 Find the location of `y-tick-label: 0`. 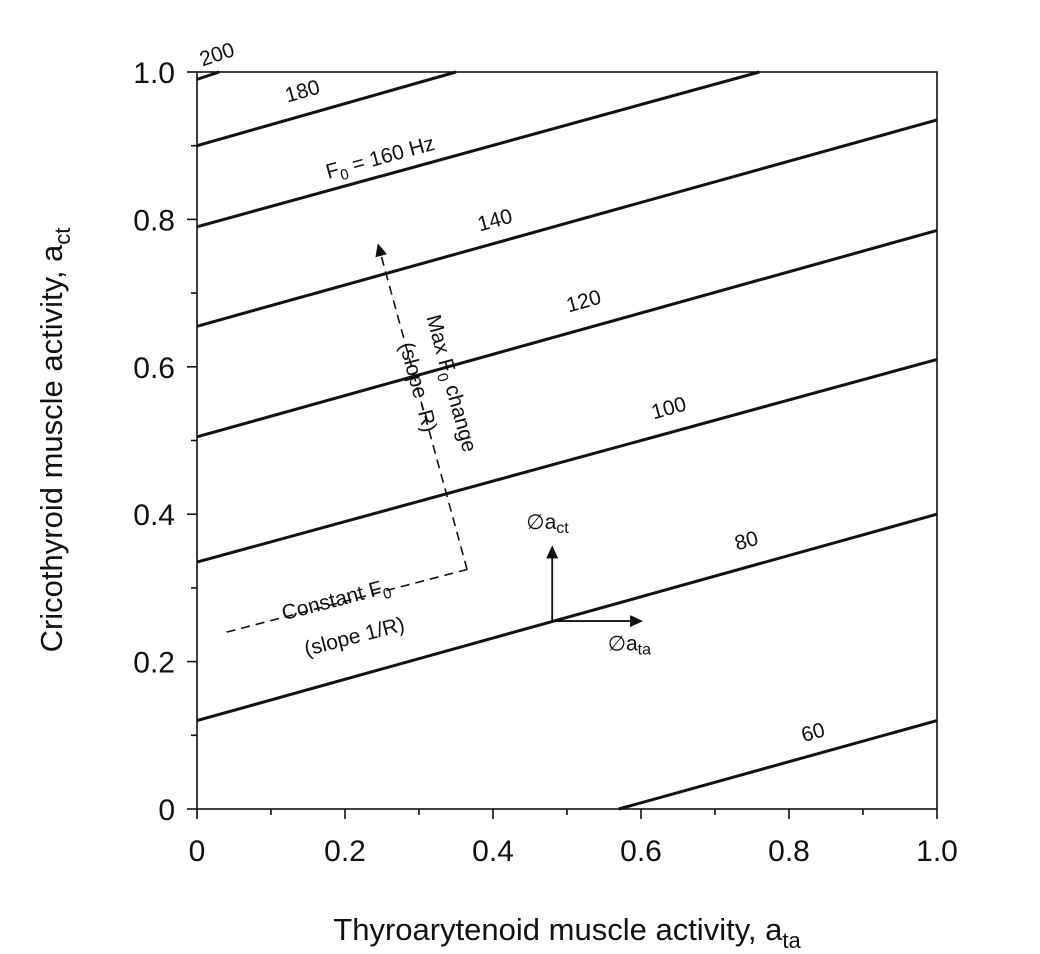

y-tick-label: 0 is located at coordinates (166, 810).